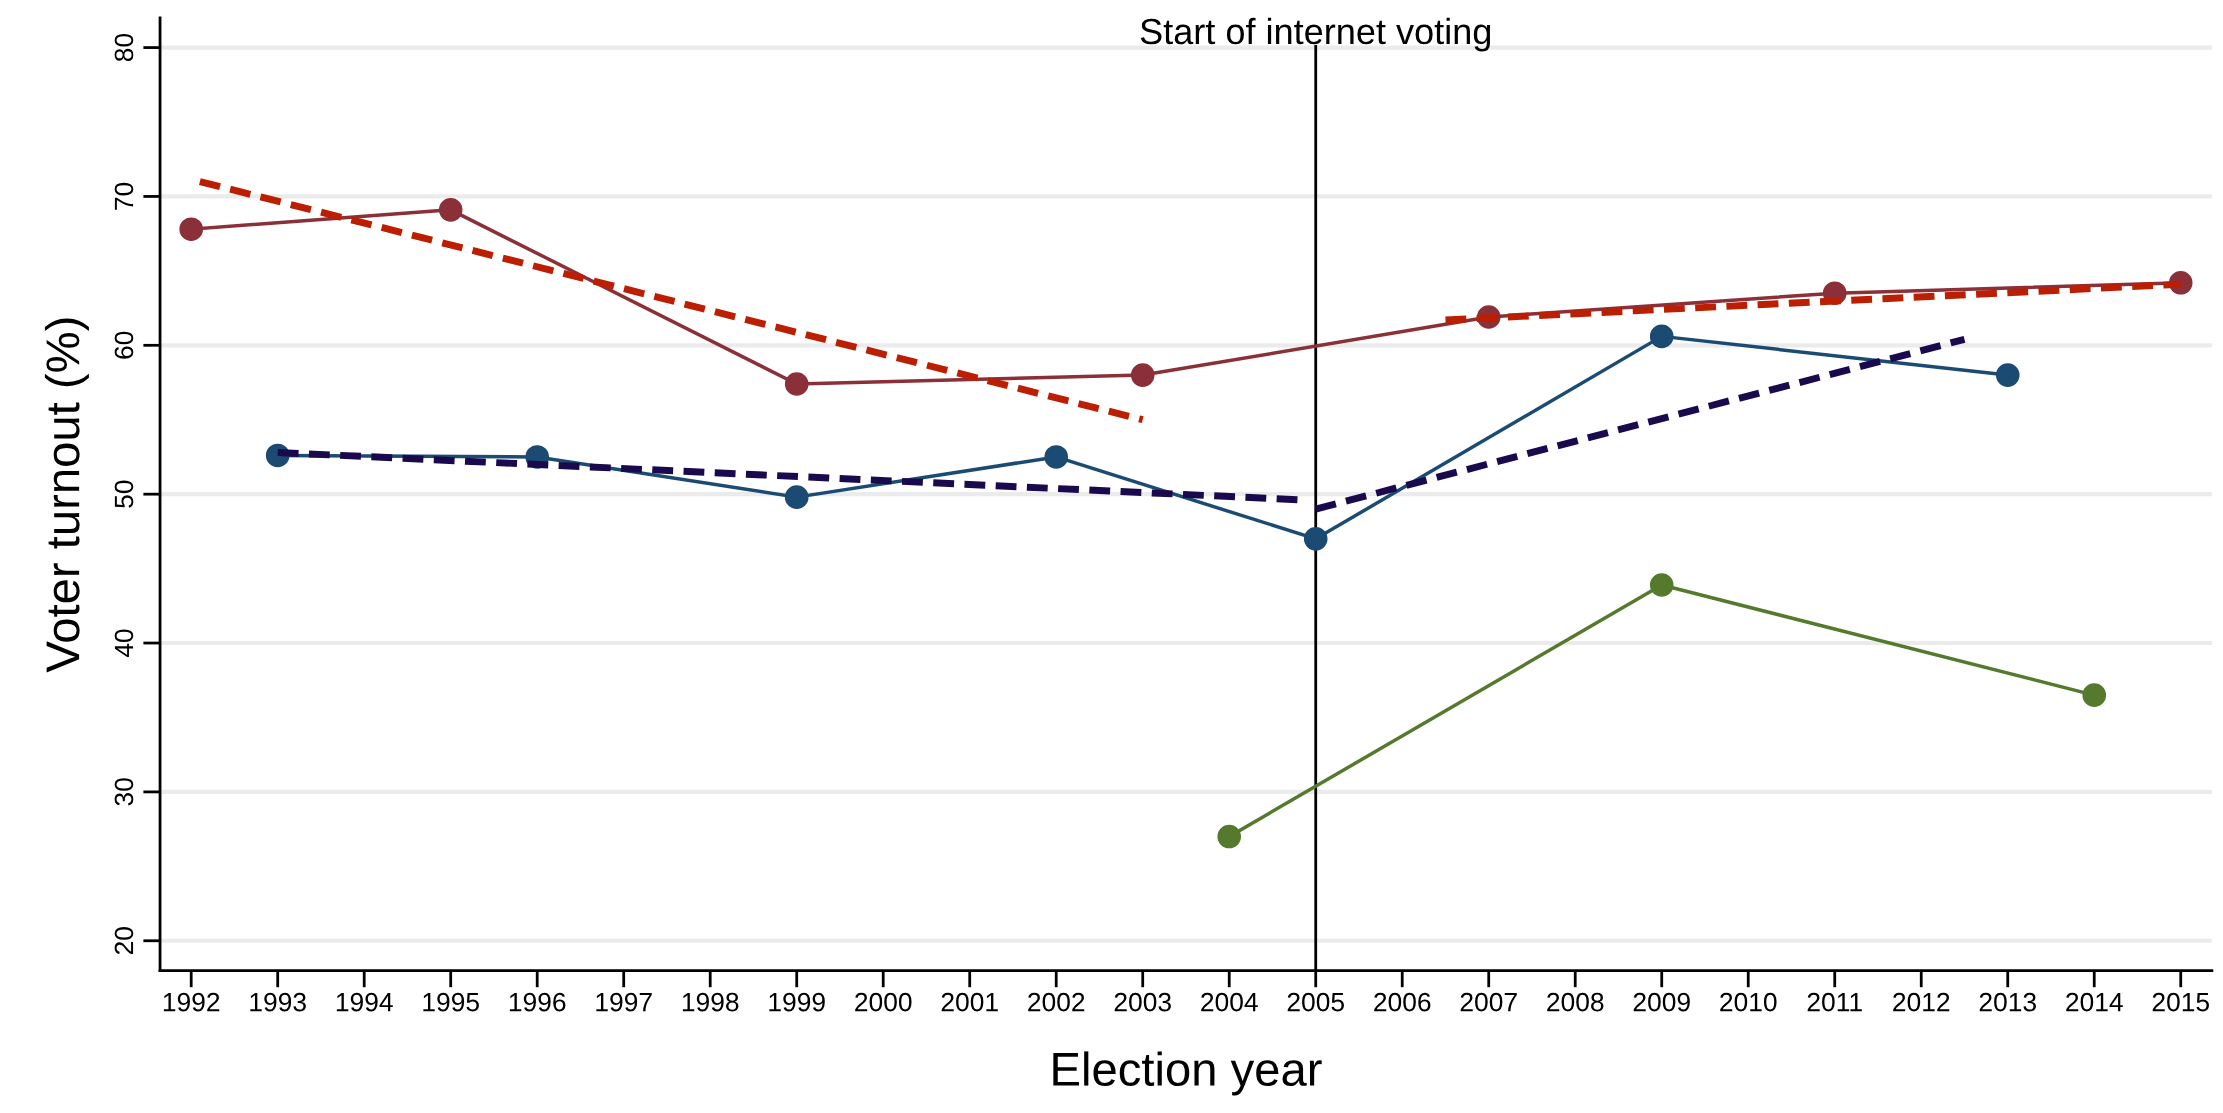  What do you see at coordinates (124, 643) in the screenshot?
I see `y-tick-label: 40` at bounding box center [124, 643].